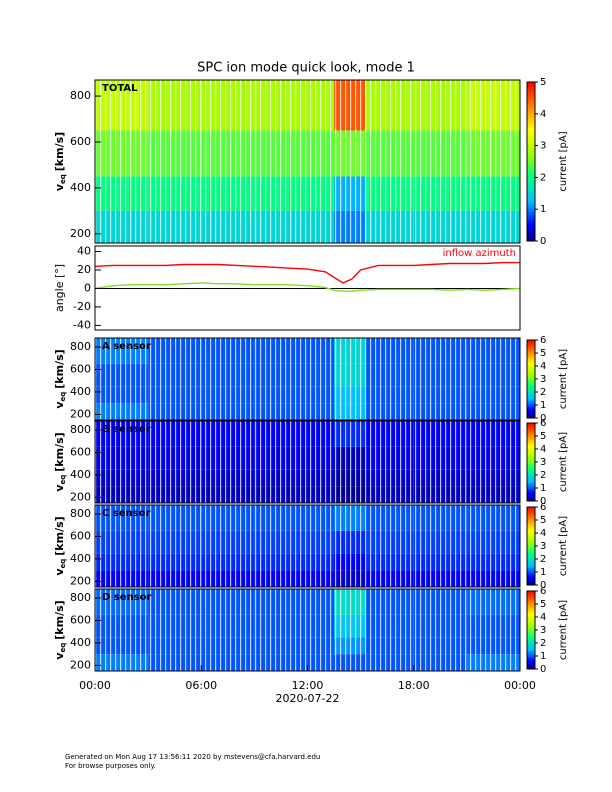 This screenshot has height=792, width=612. Describe the element at coordinates (308, 698) in the screenshot. I see `x-axis-label: 2020-07-22` at that location.